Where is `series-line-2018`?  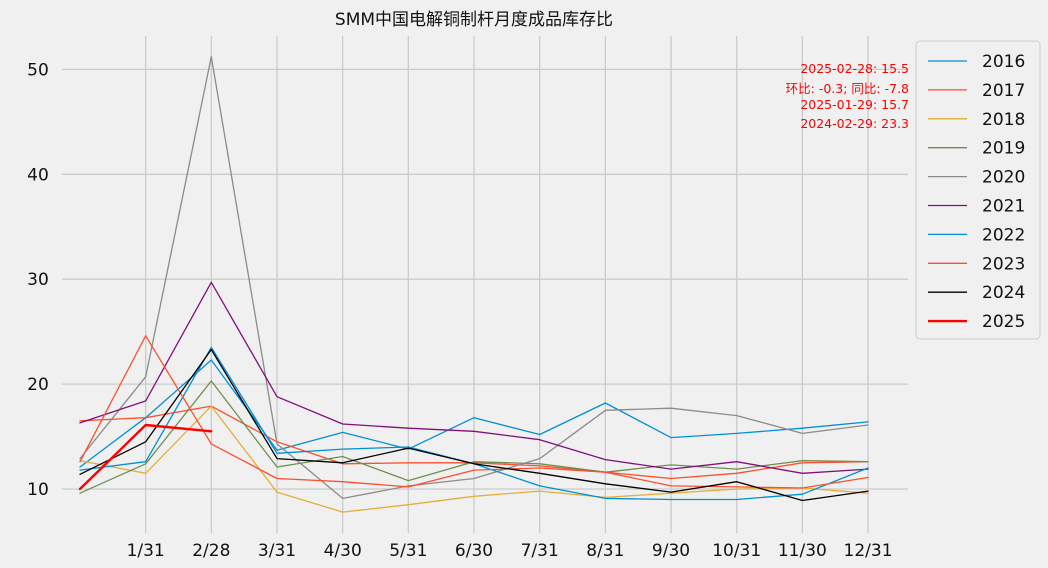
series-line-2018 is located at coordinates (474, 459).